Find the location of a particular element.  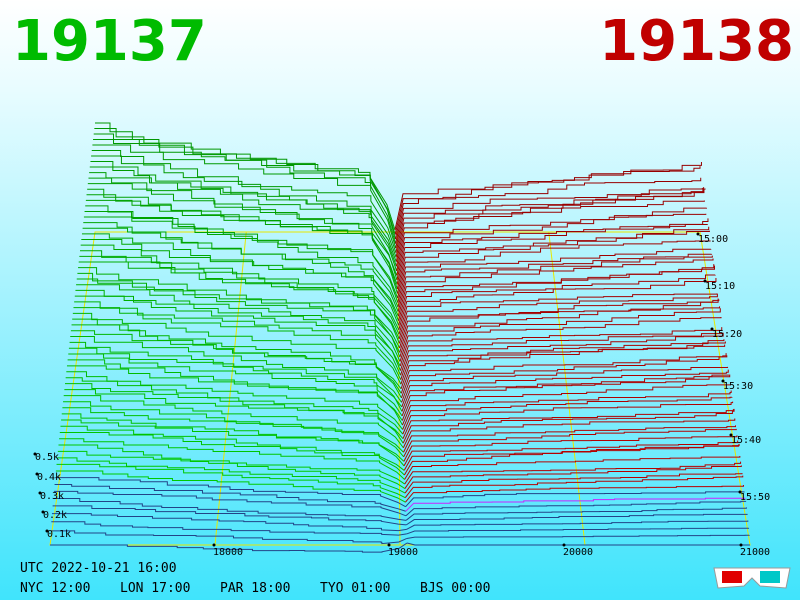

city-clock: NYC 12:00 is located at coordinates (55, 588).